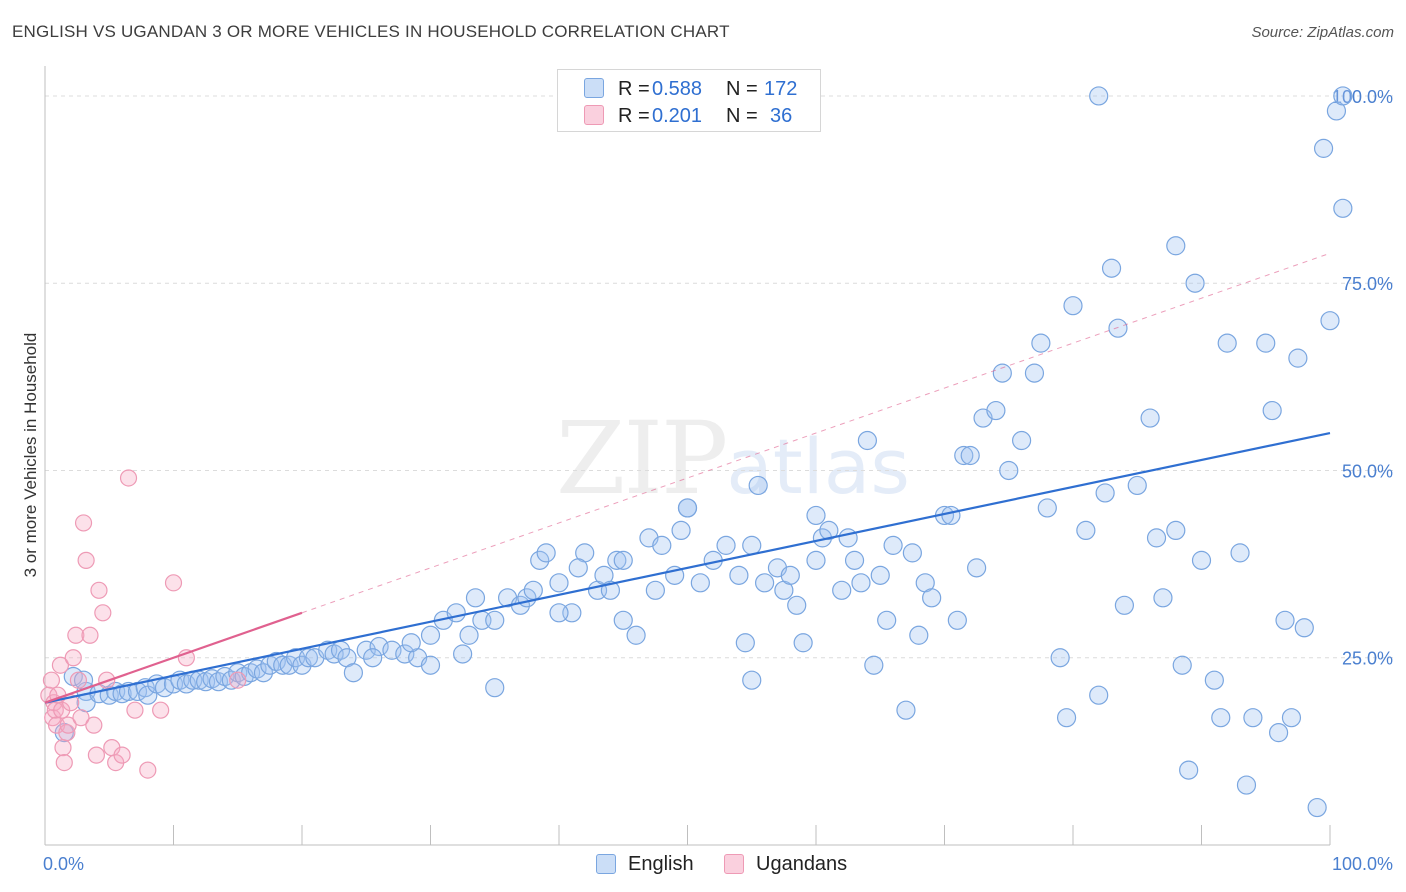 The height and width of the screenshot is (892, 1406). Describe the element at coordinates (818, 466) in the screenshot. I see `watermark-atlas: atlas` at that location.